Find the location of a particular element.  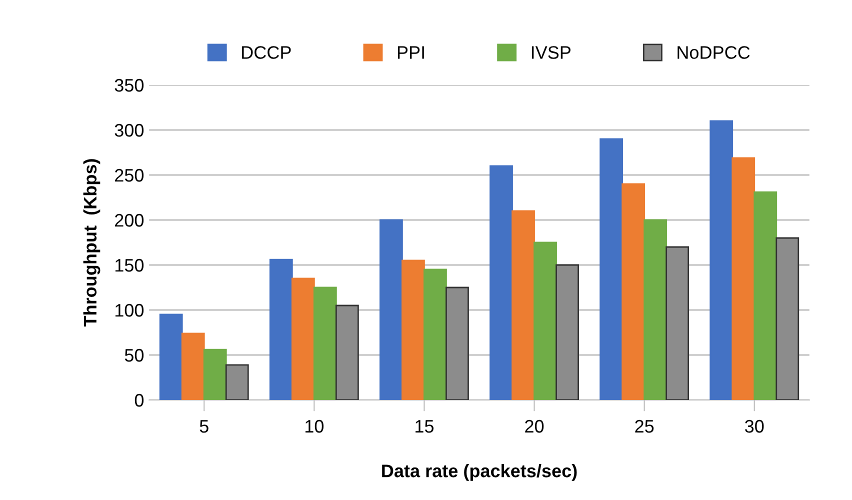

y-tick-label: 50 is located at coordinates (134, 355).